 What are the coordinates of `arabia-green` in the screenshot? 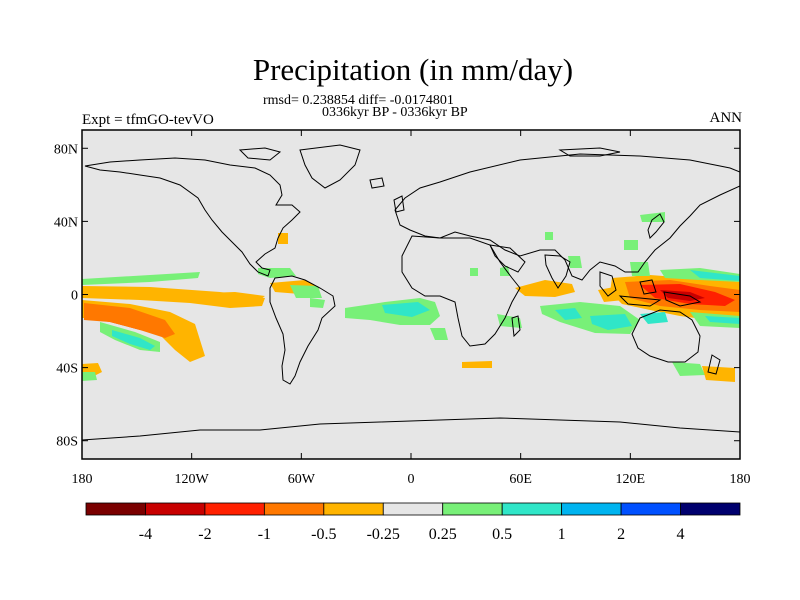 It's located at (505, 271).